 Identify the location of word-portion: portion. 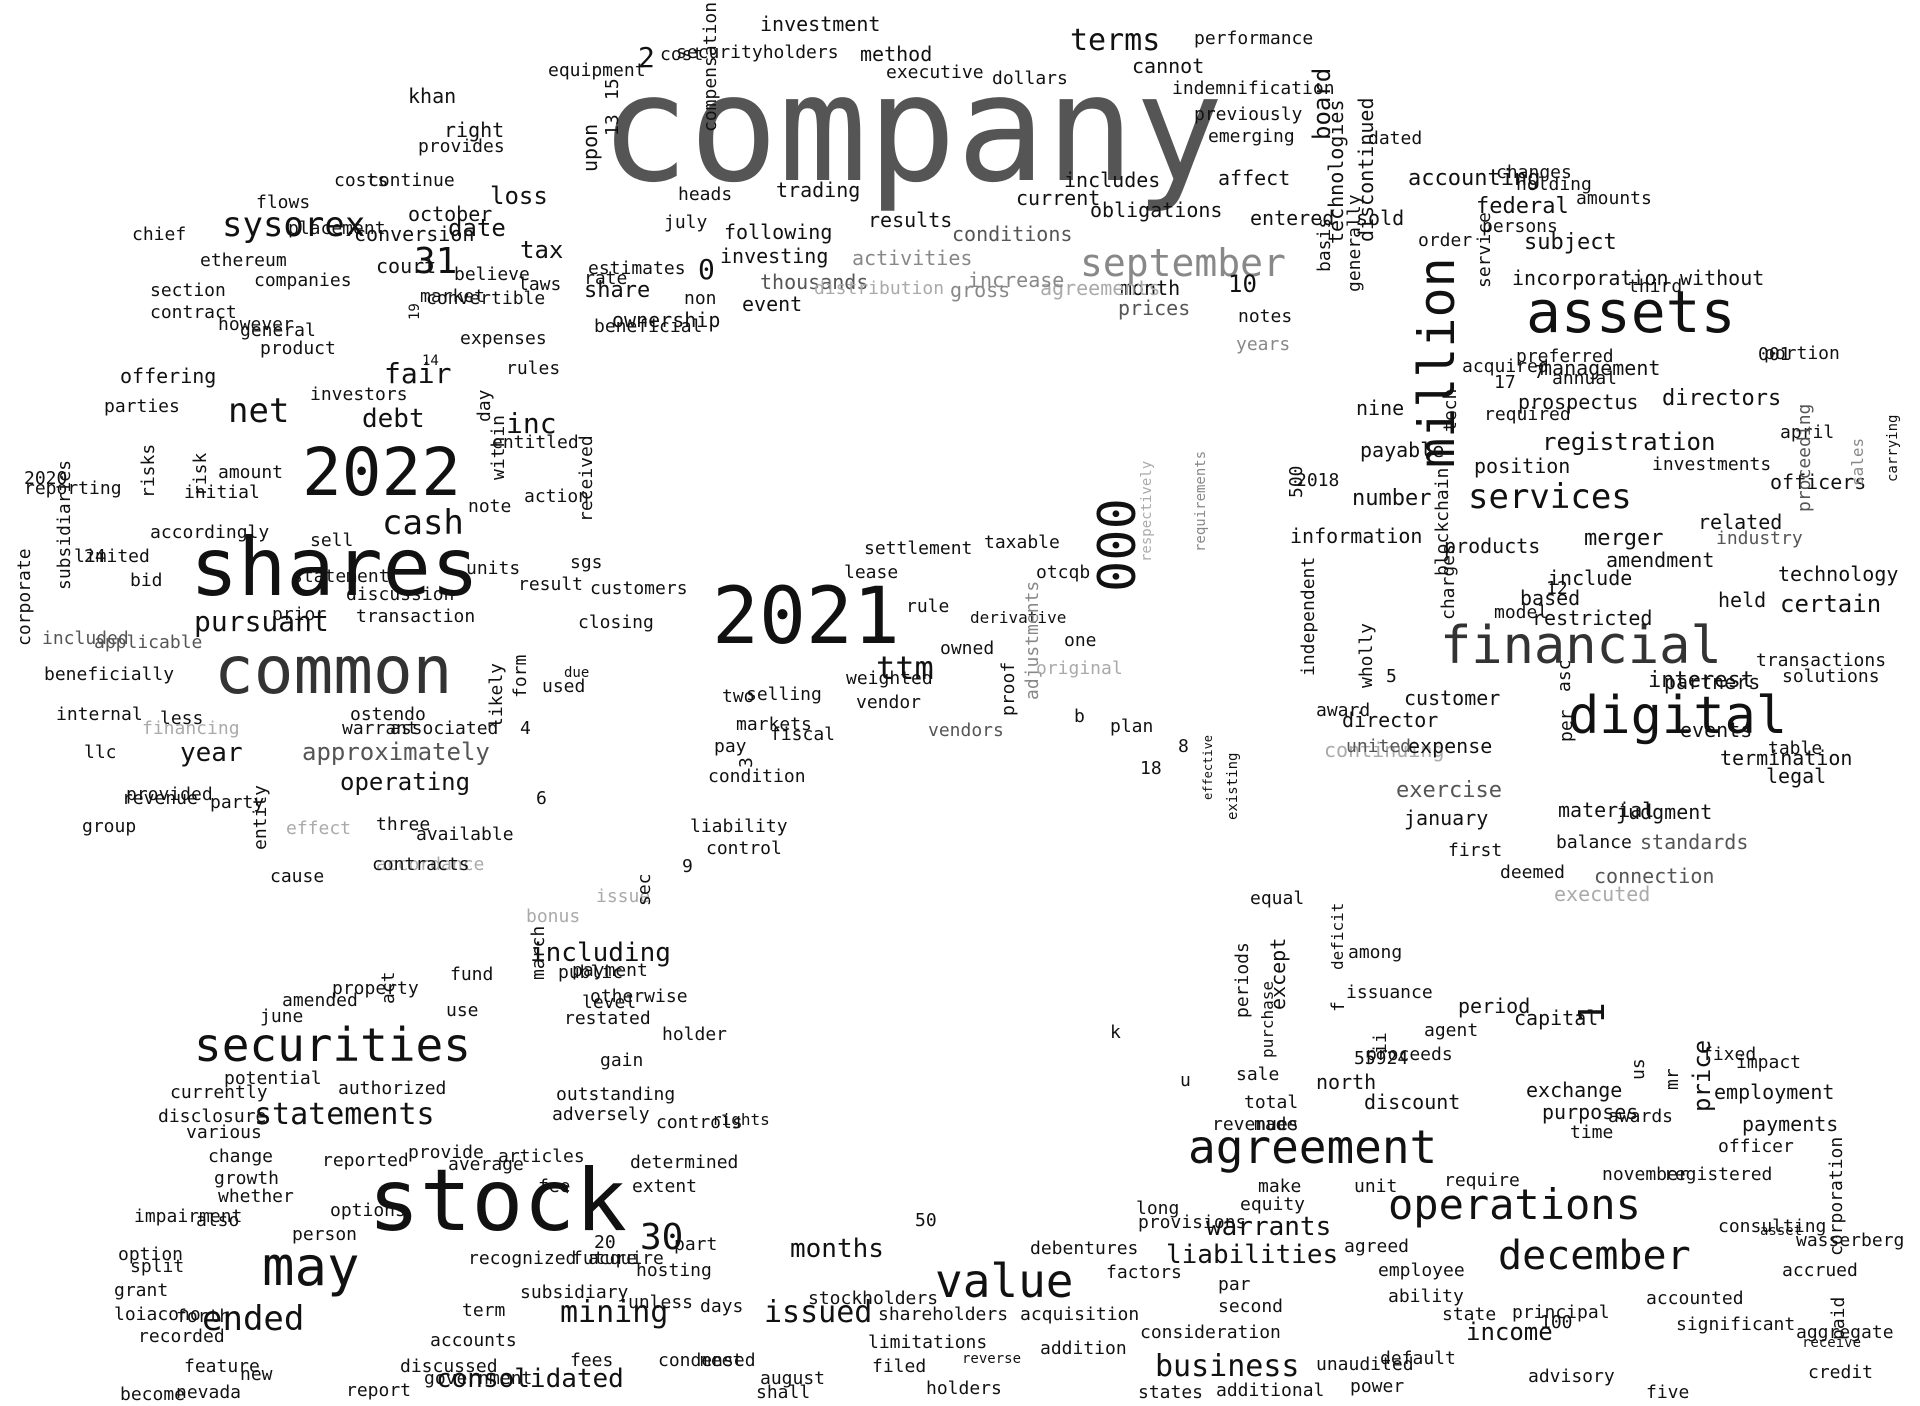
(1802, 353).